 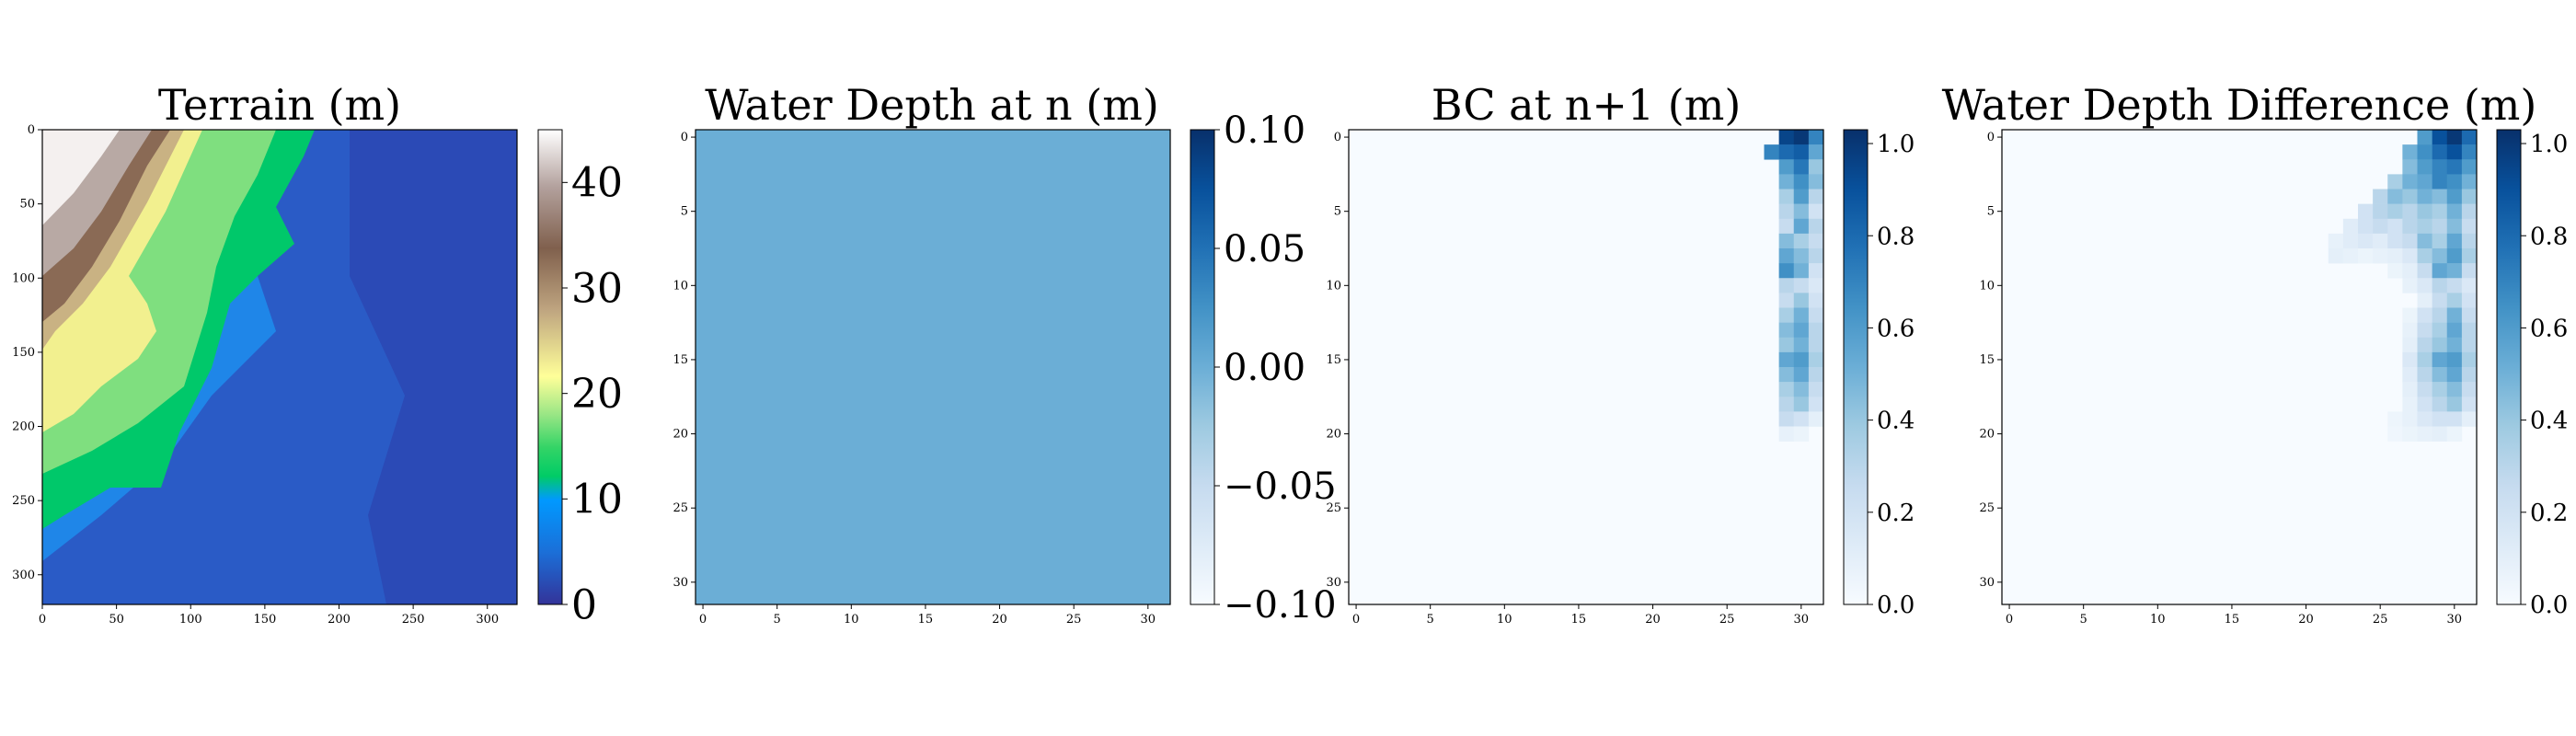 What do you see at coordinates (1333, 583) in the screenshot?
I see `bc-ytick-label: 30` at bounding box center [1333, 583].